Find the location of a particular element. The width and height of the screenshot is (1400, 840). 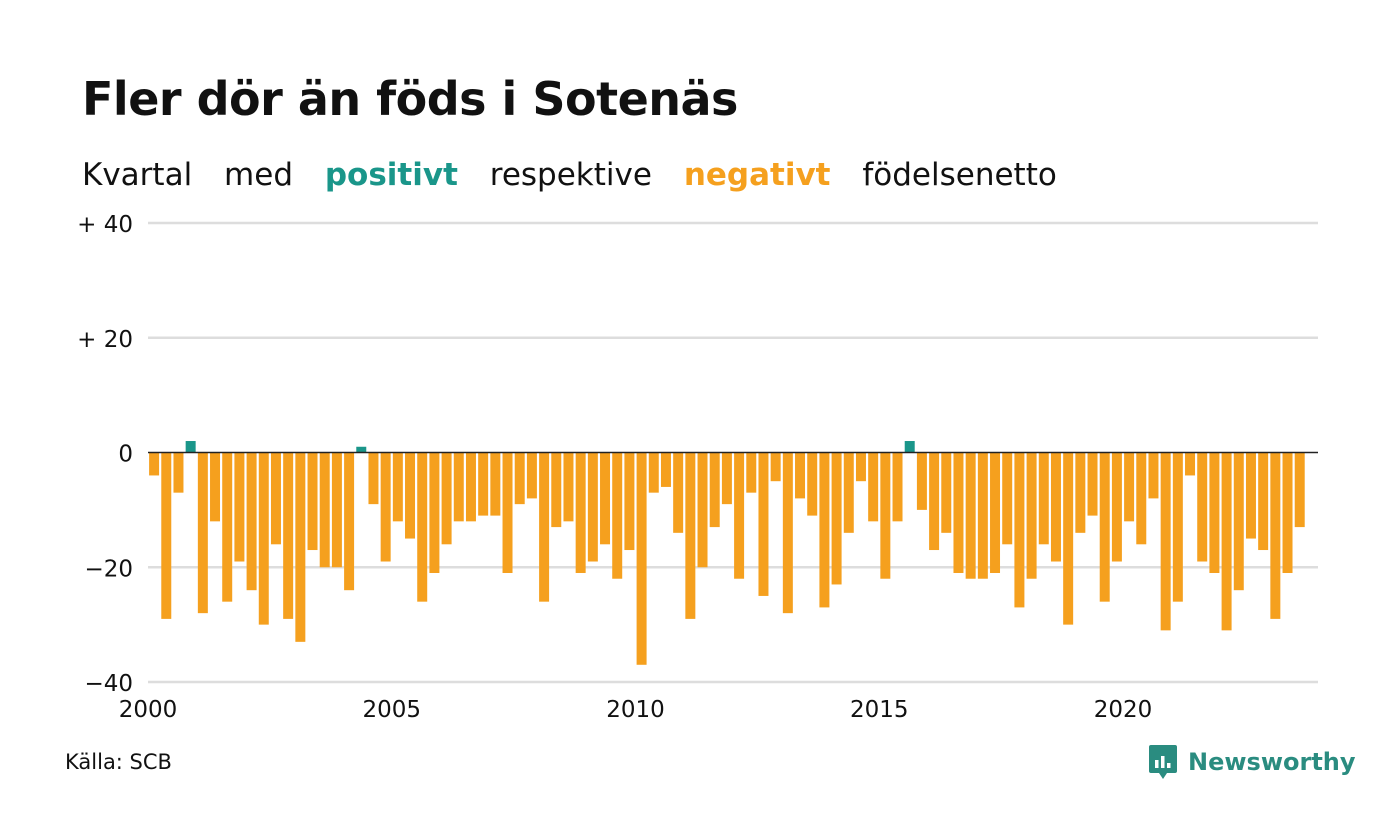

x-tick-label: 2015 is located at coordinates (879, 710).